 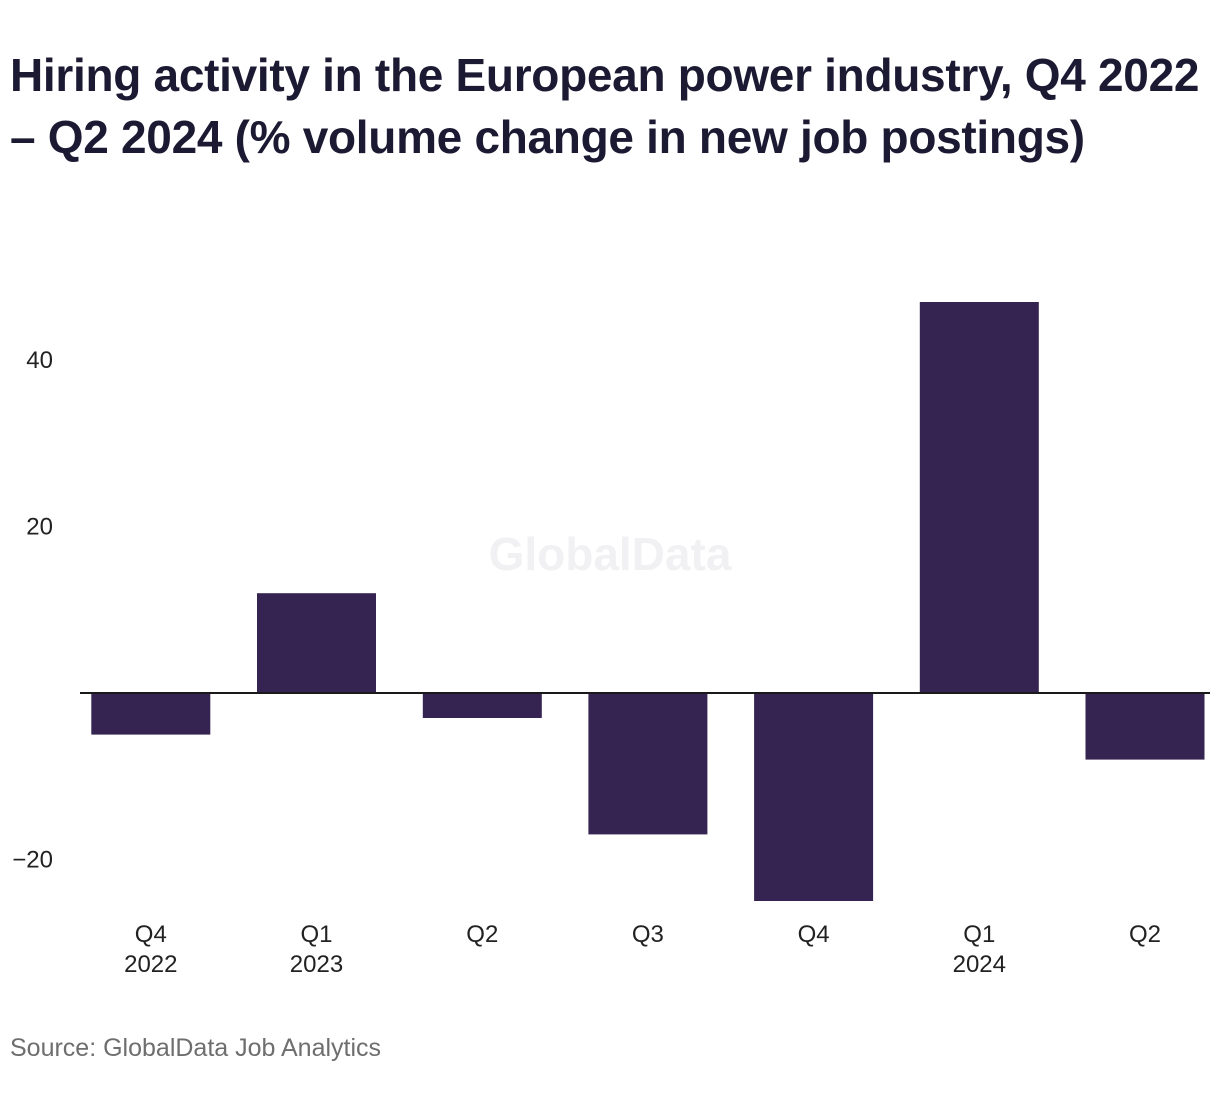 I want to click on x-axis-ticks: Q4 2022 Q1 2023 Q2 Q3 Q4 Q1 2024 Q2, so click(x=642, y=949).